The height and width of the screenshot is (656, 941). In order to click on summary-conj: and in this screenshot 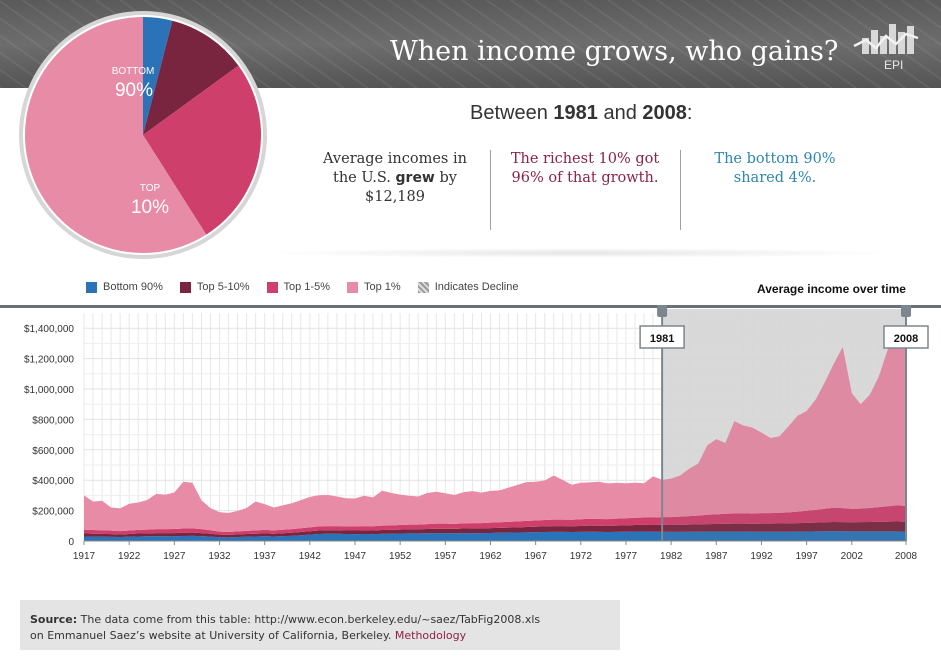, I will do `click(620, 113)`.